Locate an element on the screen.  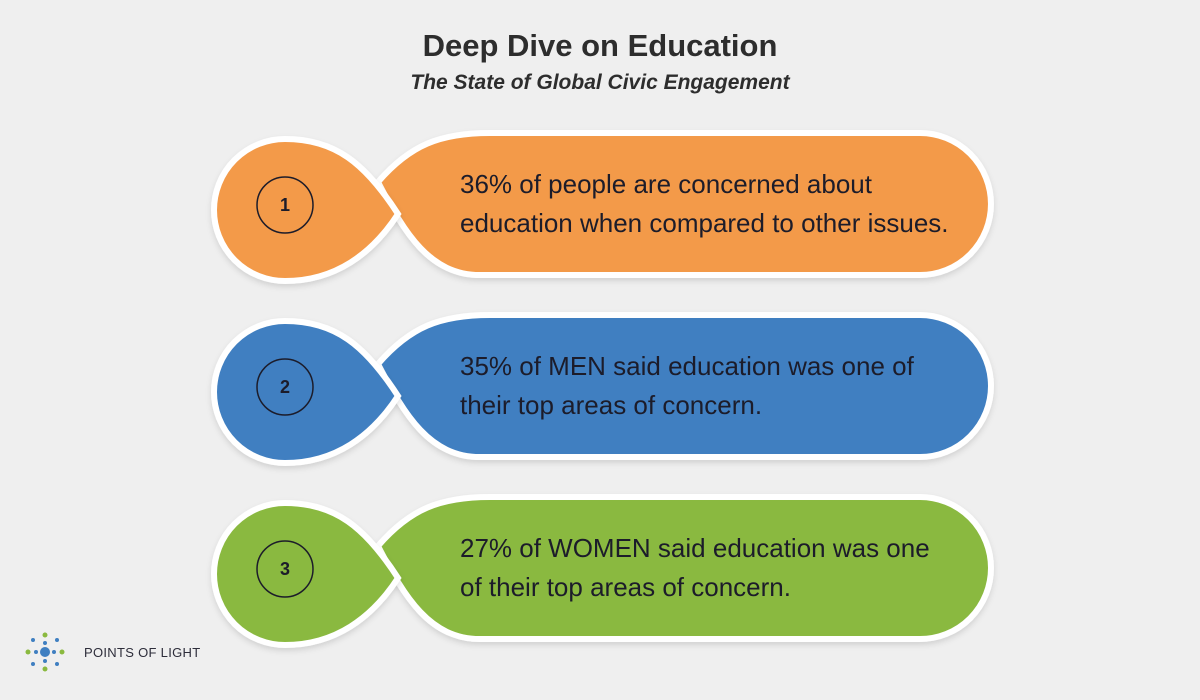
item-number: 3 is located at coordinates (284, 569).